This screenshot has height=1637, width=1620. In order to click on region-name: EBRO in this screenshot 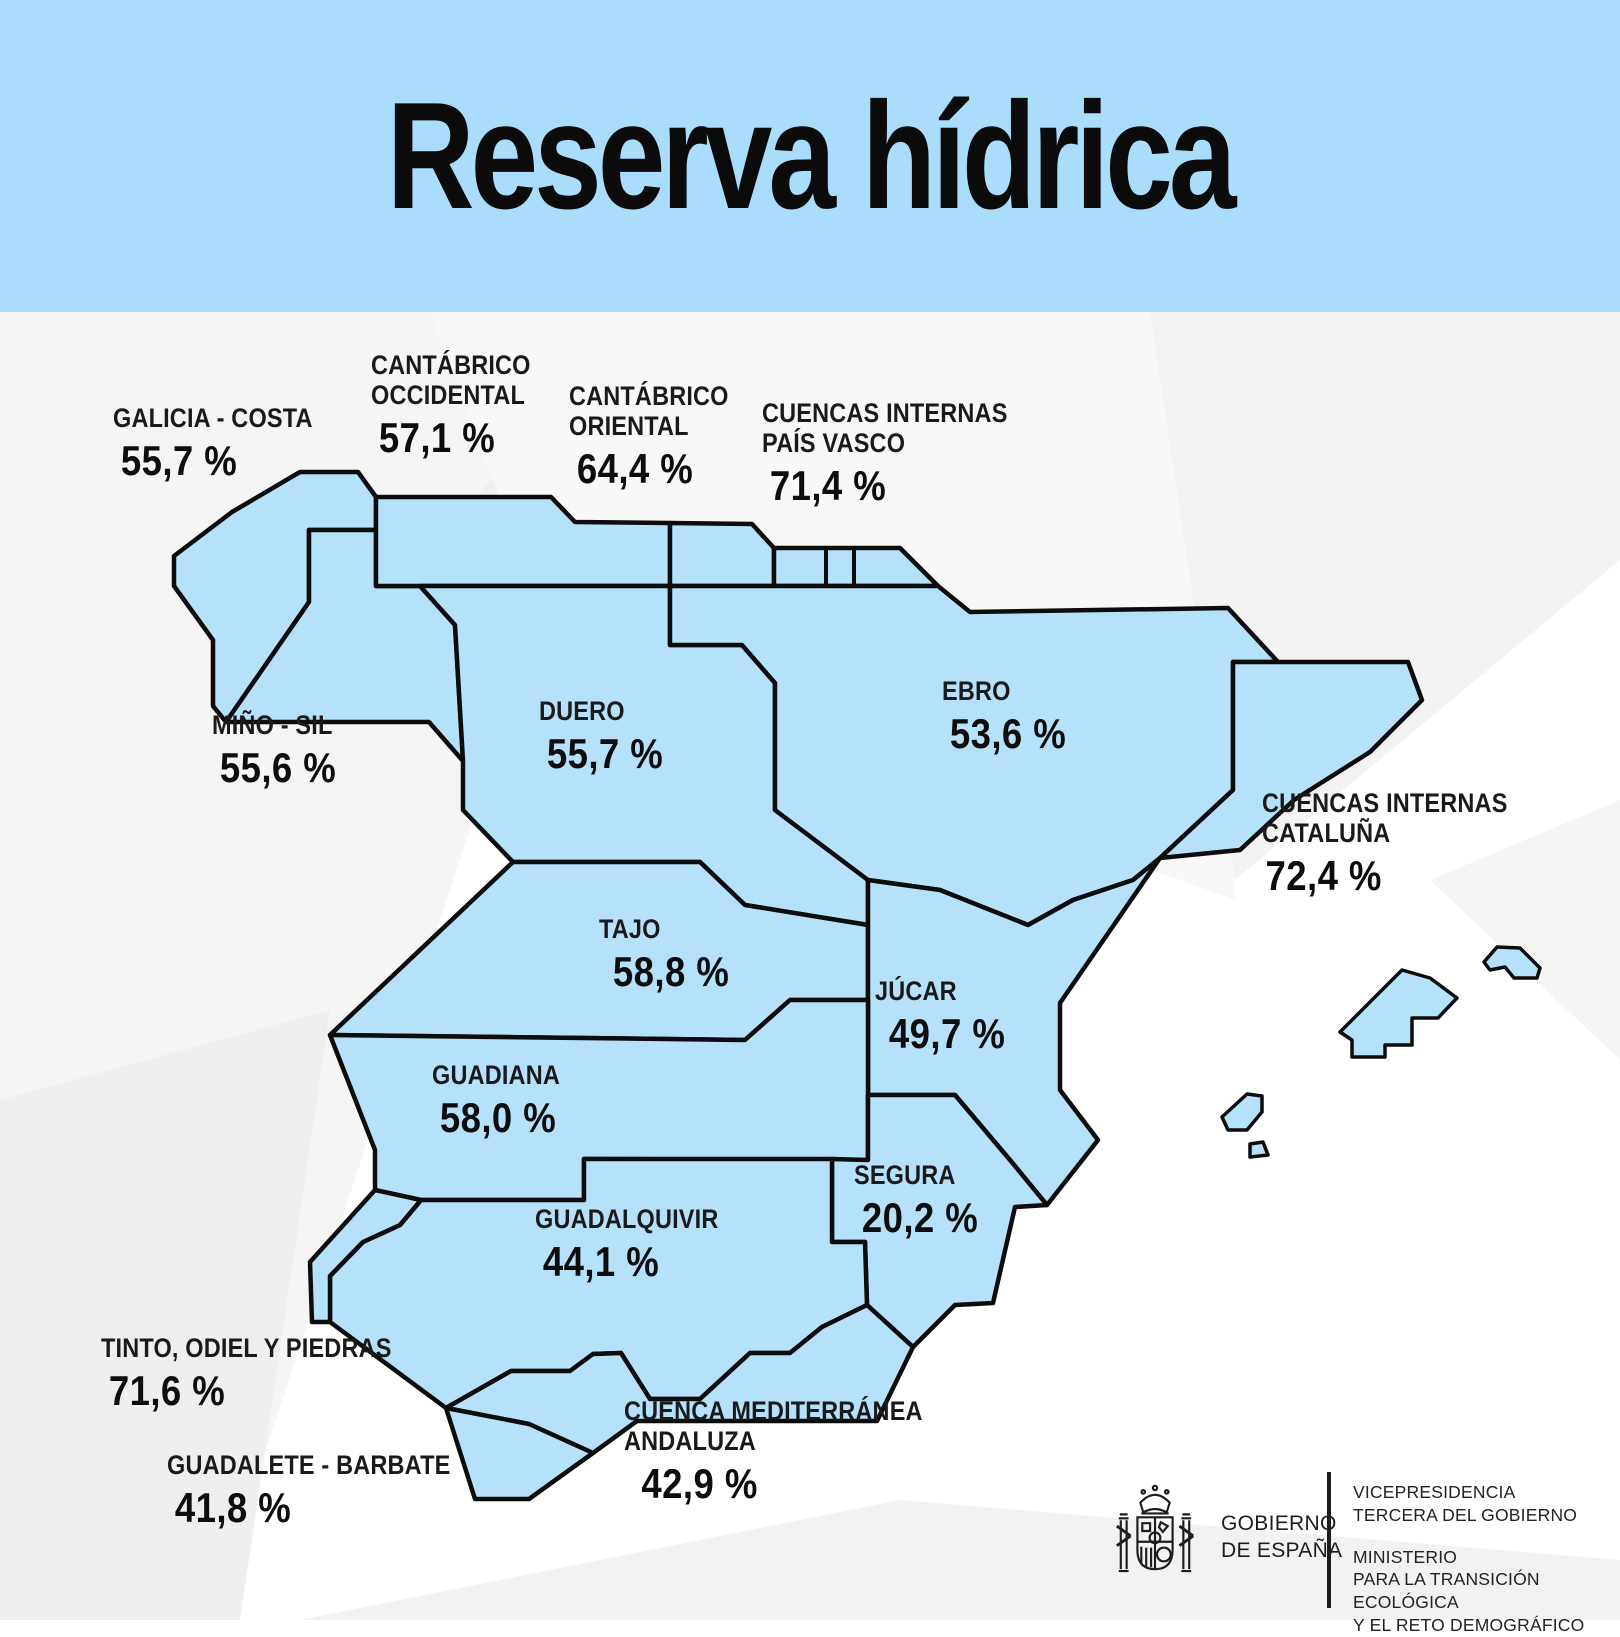, I will do `click(976, 691)`.